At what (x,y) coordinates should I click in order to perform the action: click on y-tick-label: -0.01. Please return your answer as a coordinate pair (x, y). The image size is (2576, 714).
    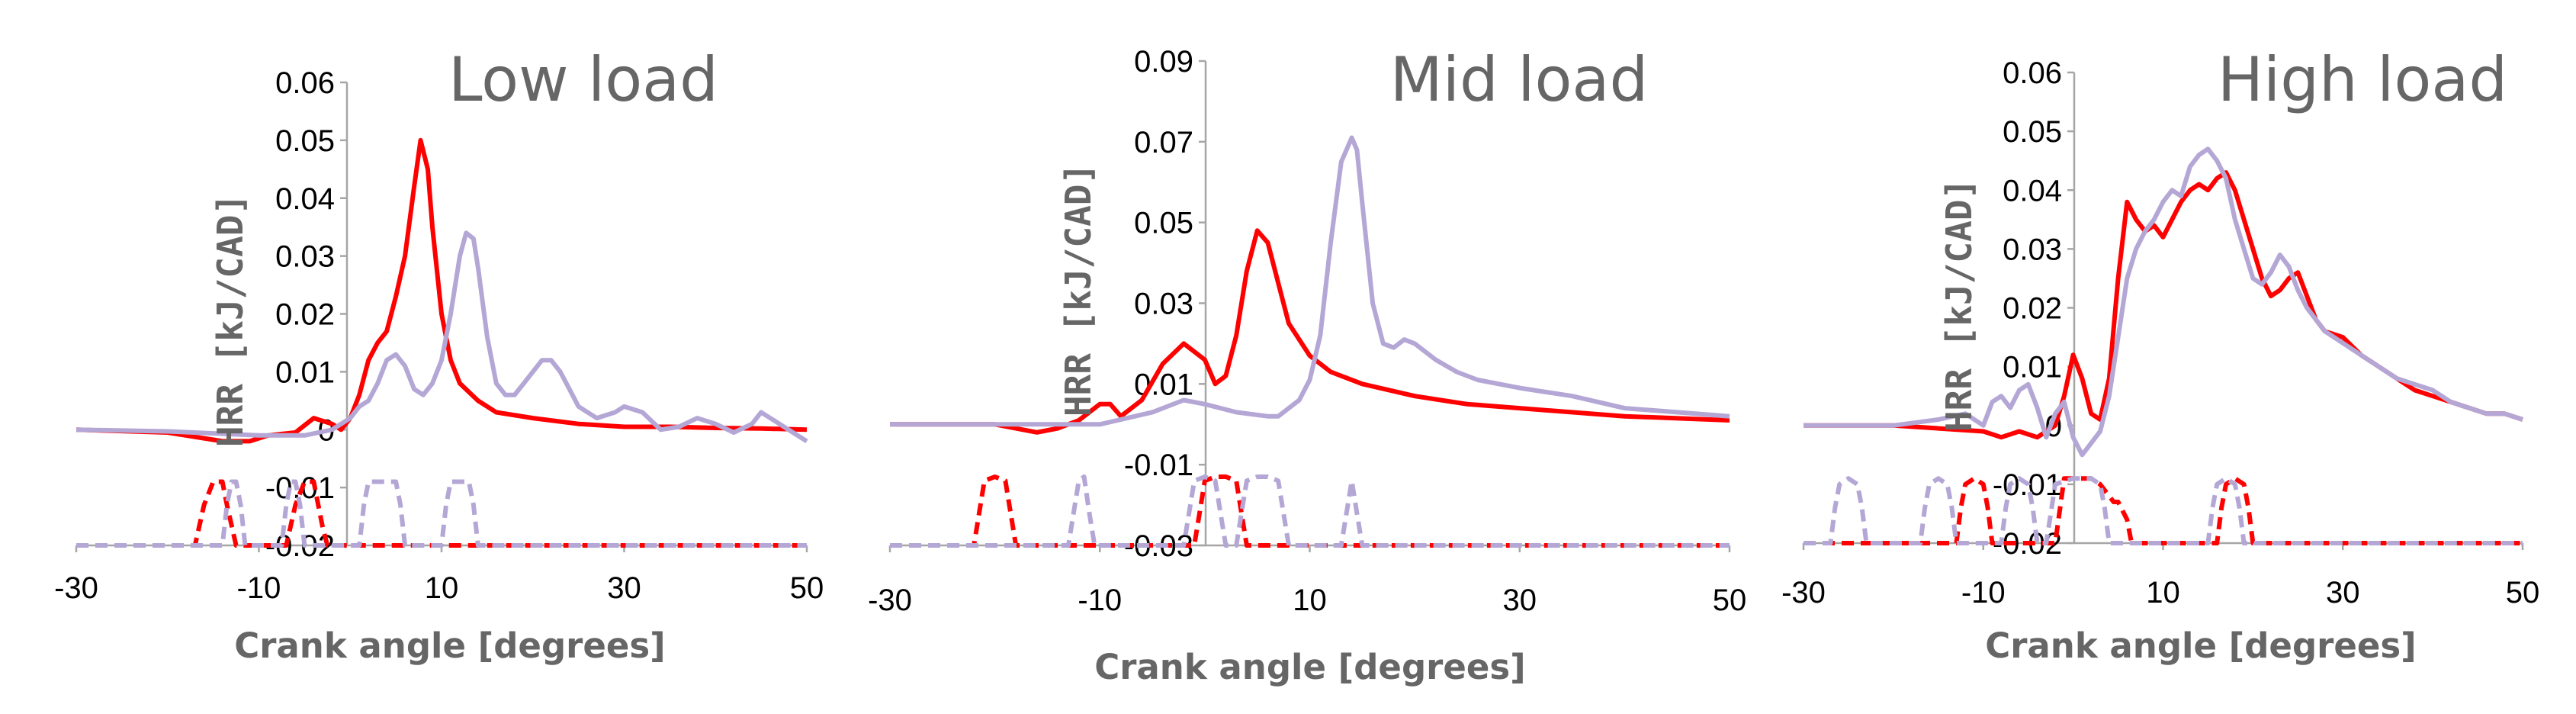
    Looking at the image, I should click on (1158, 465).